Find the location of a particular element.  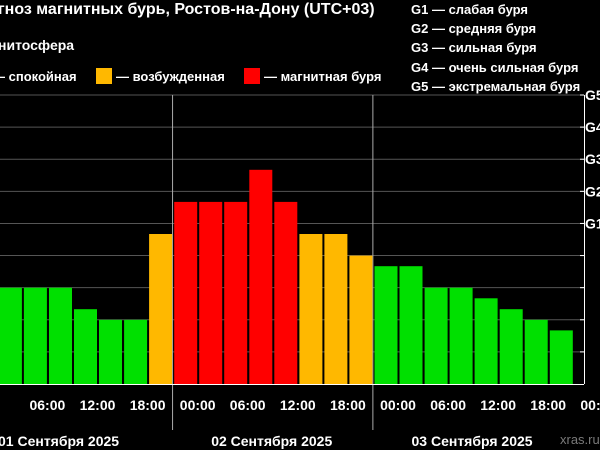

chart-subtitle: нитосфера is located at coordinates (37, 45).